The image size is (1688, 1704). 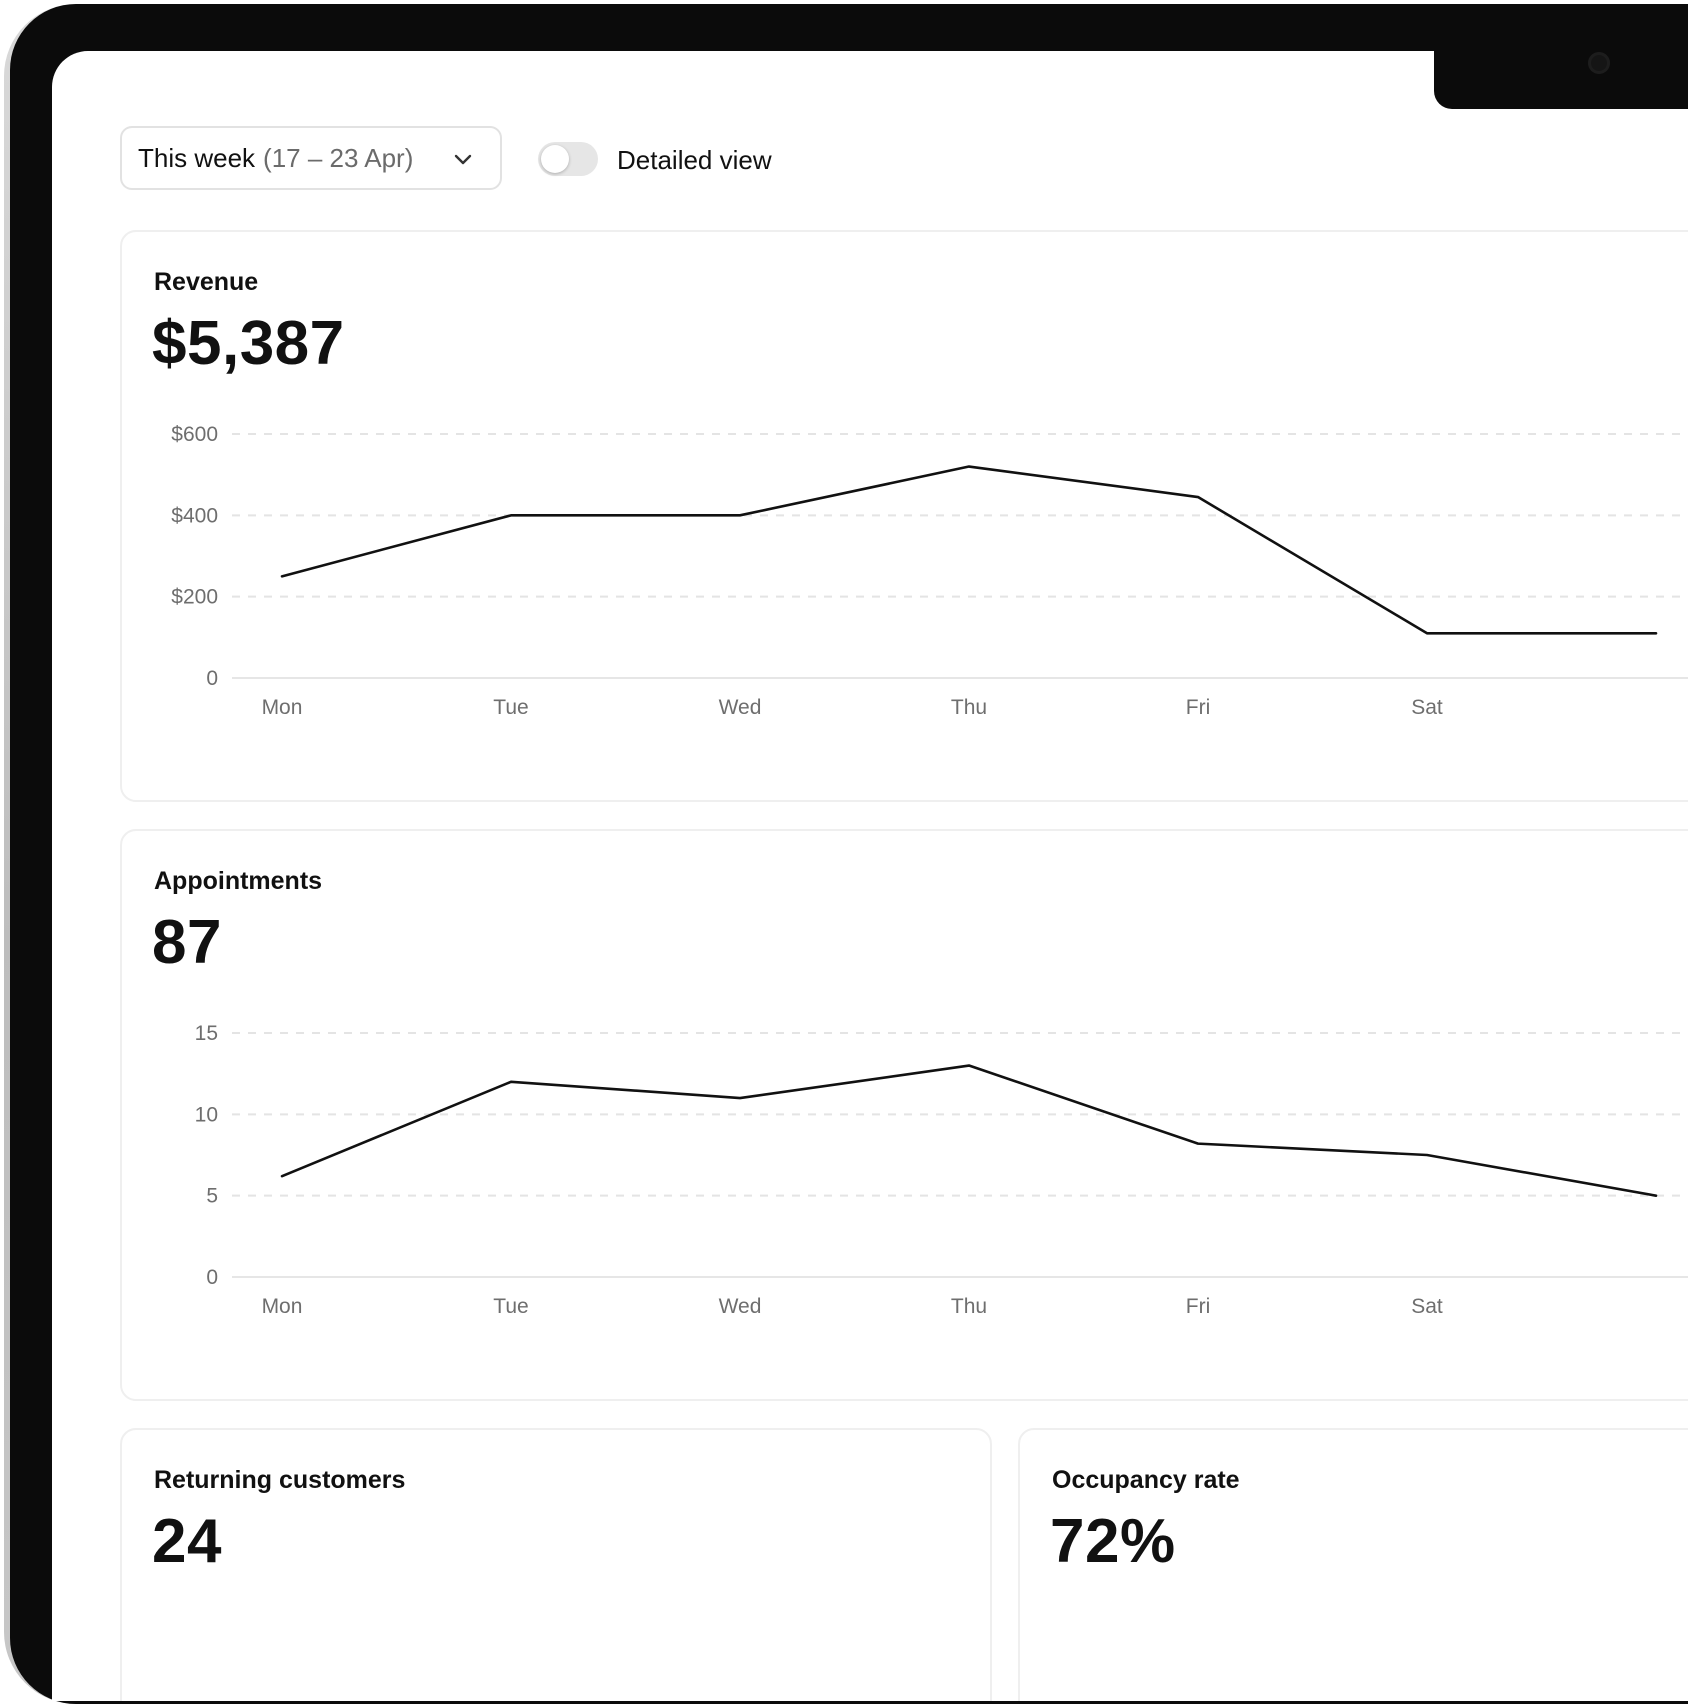 What do you see at coordinates (463, 159) in the screenshot?
I see `chevron-down-icon` at bounding box center [463, 159].